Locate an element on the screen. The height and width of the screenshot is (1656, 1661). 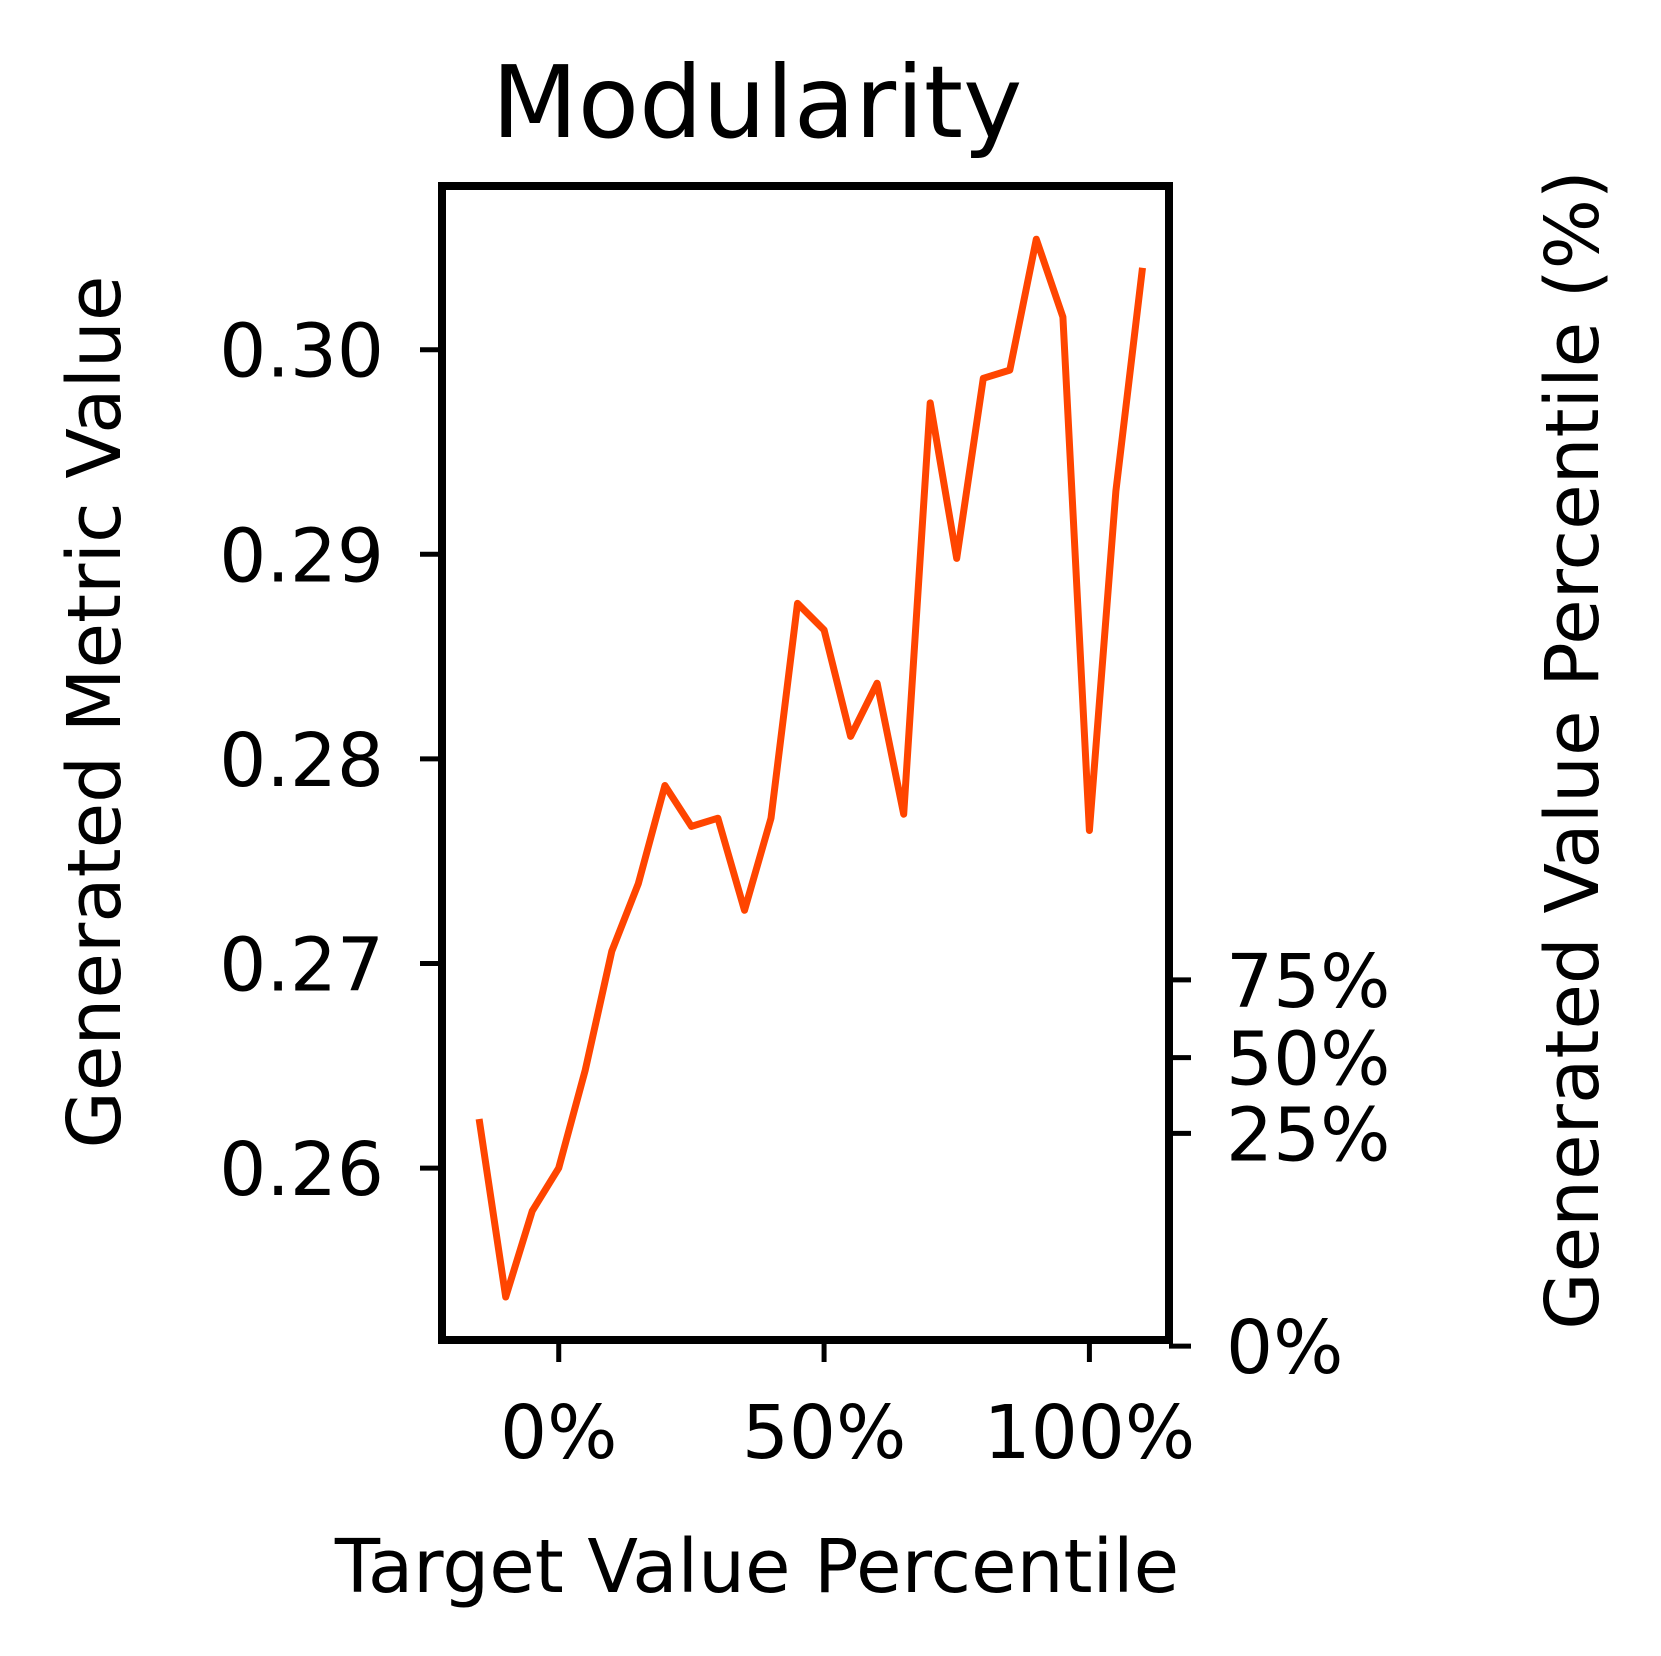
y-tick-label-3: 0.29 is located at coordinates (301, 556).